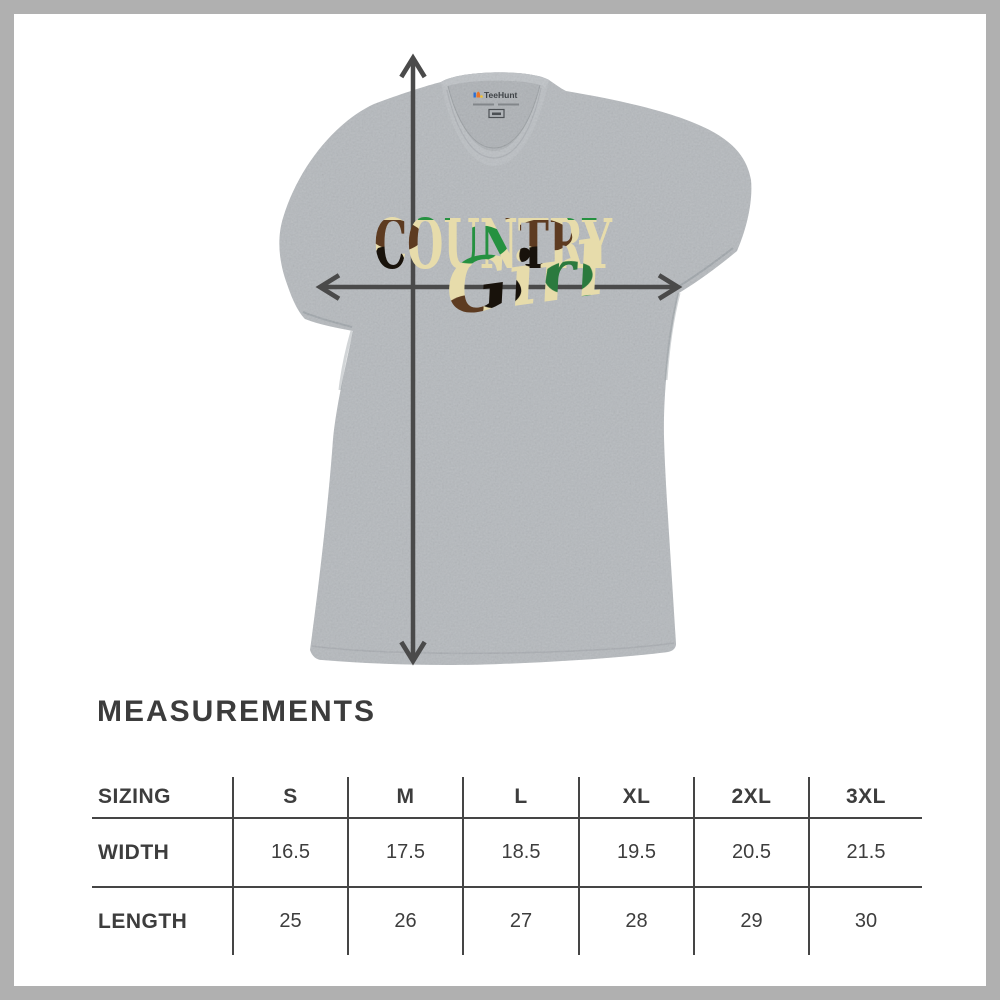 Image resolution: width=1000 pixels, height=1000 pixels. I want to click on width-value-2xl: 20.5, so click(750, 851).